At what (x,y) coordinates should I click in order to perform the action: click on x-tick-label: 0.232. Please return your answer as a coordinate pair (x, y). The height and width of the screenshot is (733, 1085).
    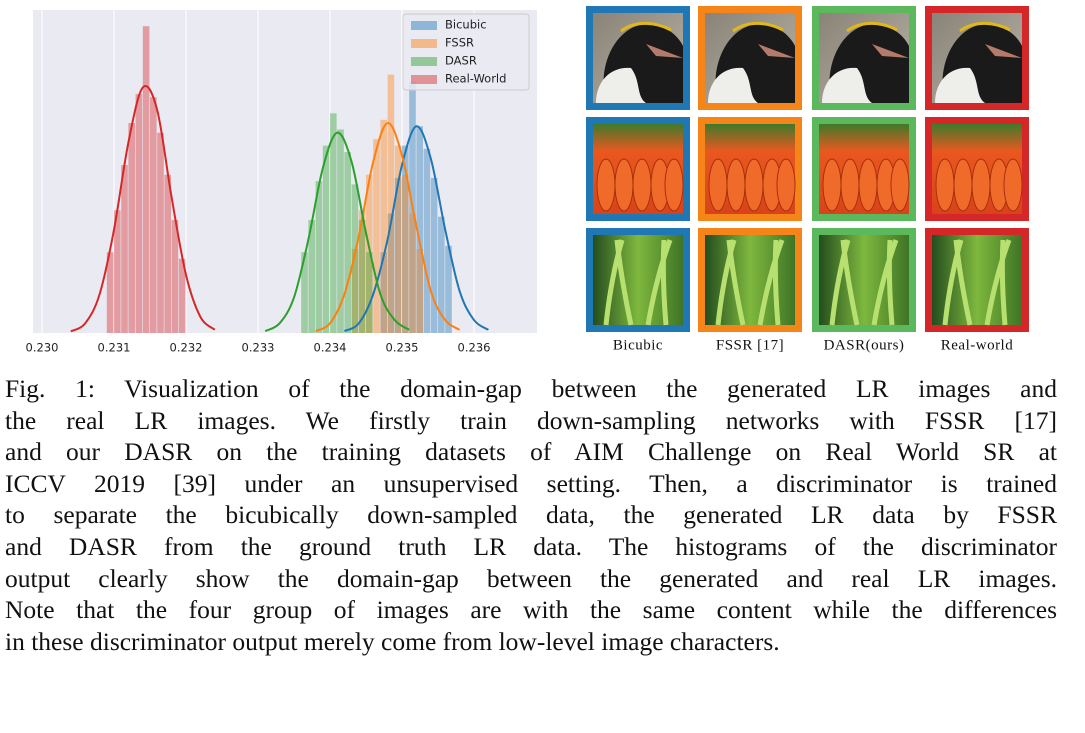
    Looking at the image, I should click on (186, 348).